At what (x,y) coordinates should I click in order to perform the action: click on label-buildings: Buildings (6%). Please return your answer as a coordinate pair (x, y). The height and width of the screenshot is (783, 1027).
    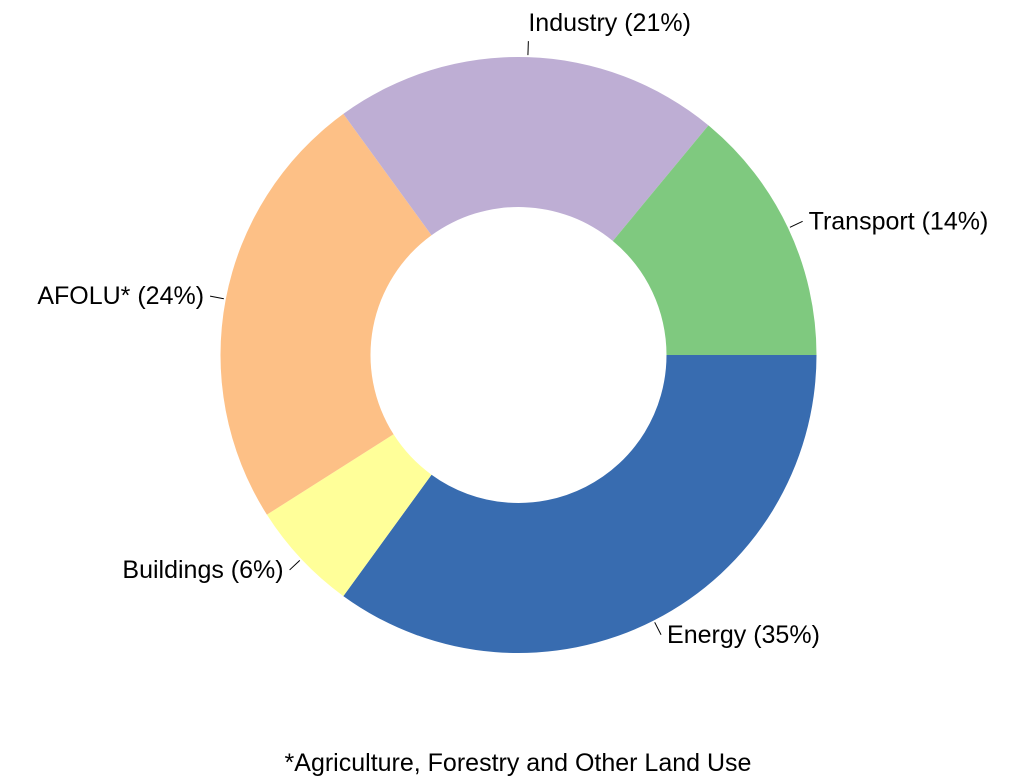
    Looking at the image, I should click on (202, 570).